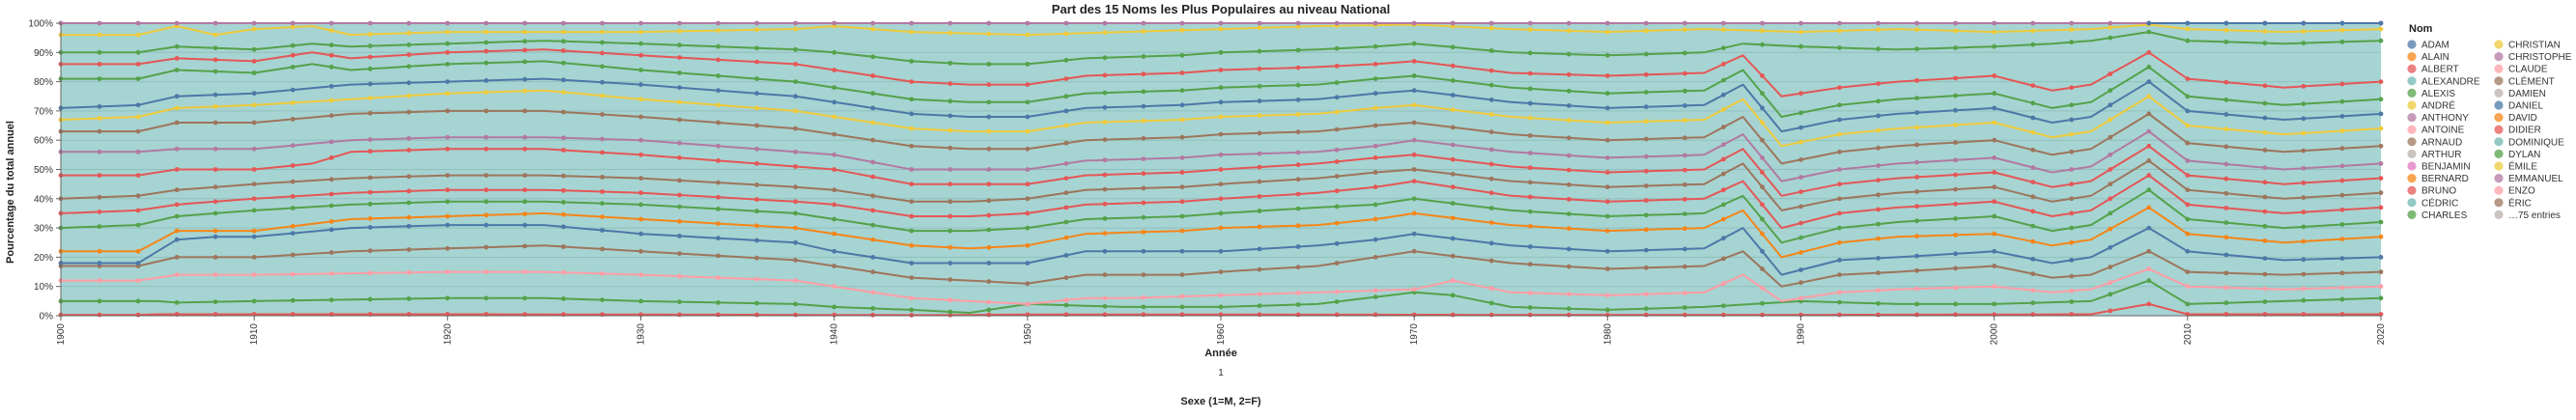 This screenshot has width=2576, height=420. What do you see at coordinates (43, 259) in the screenshot?
I see `y-tick-label: 20%` at bounding box center [43, 259].